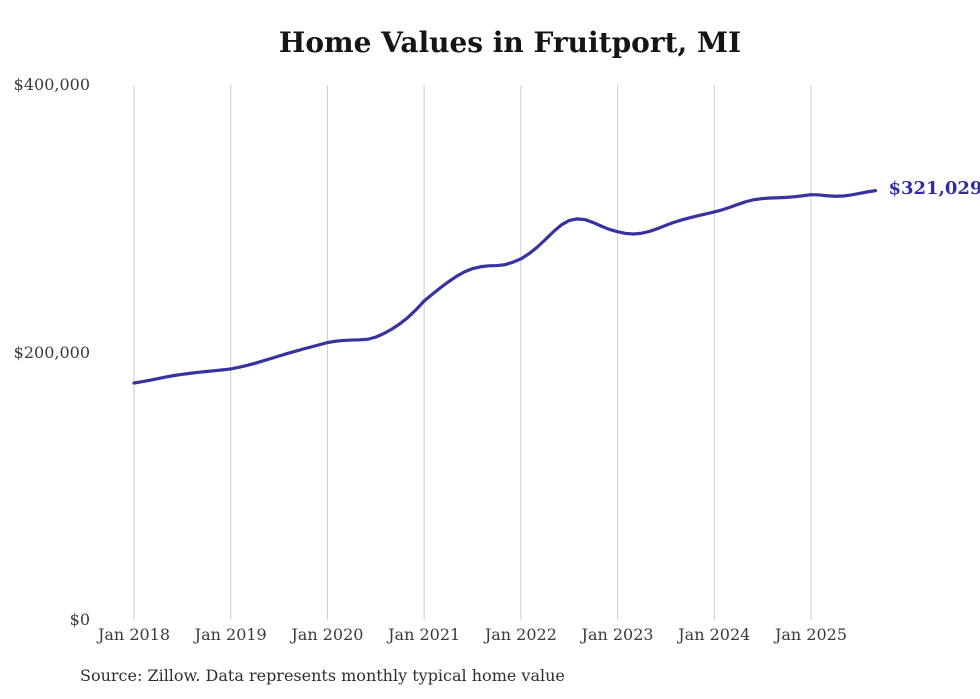 This screenshot has width=980, height=699. What do you see at coordinates (51, 352) in the screenshot?
I see `y-tick-label: $200,000` at bounding box center [51, 352].